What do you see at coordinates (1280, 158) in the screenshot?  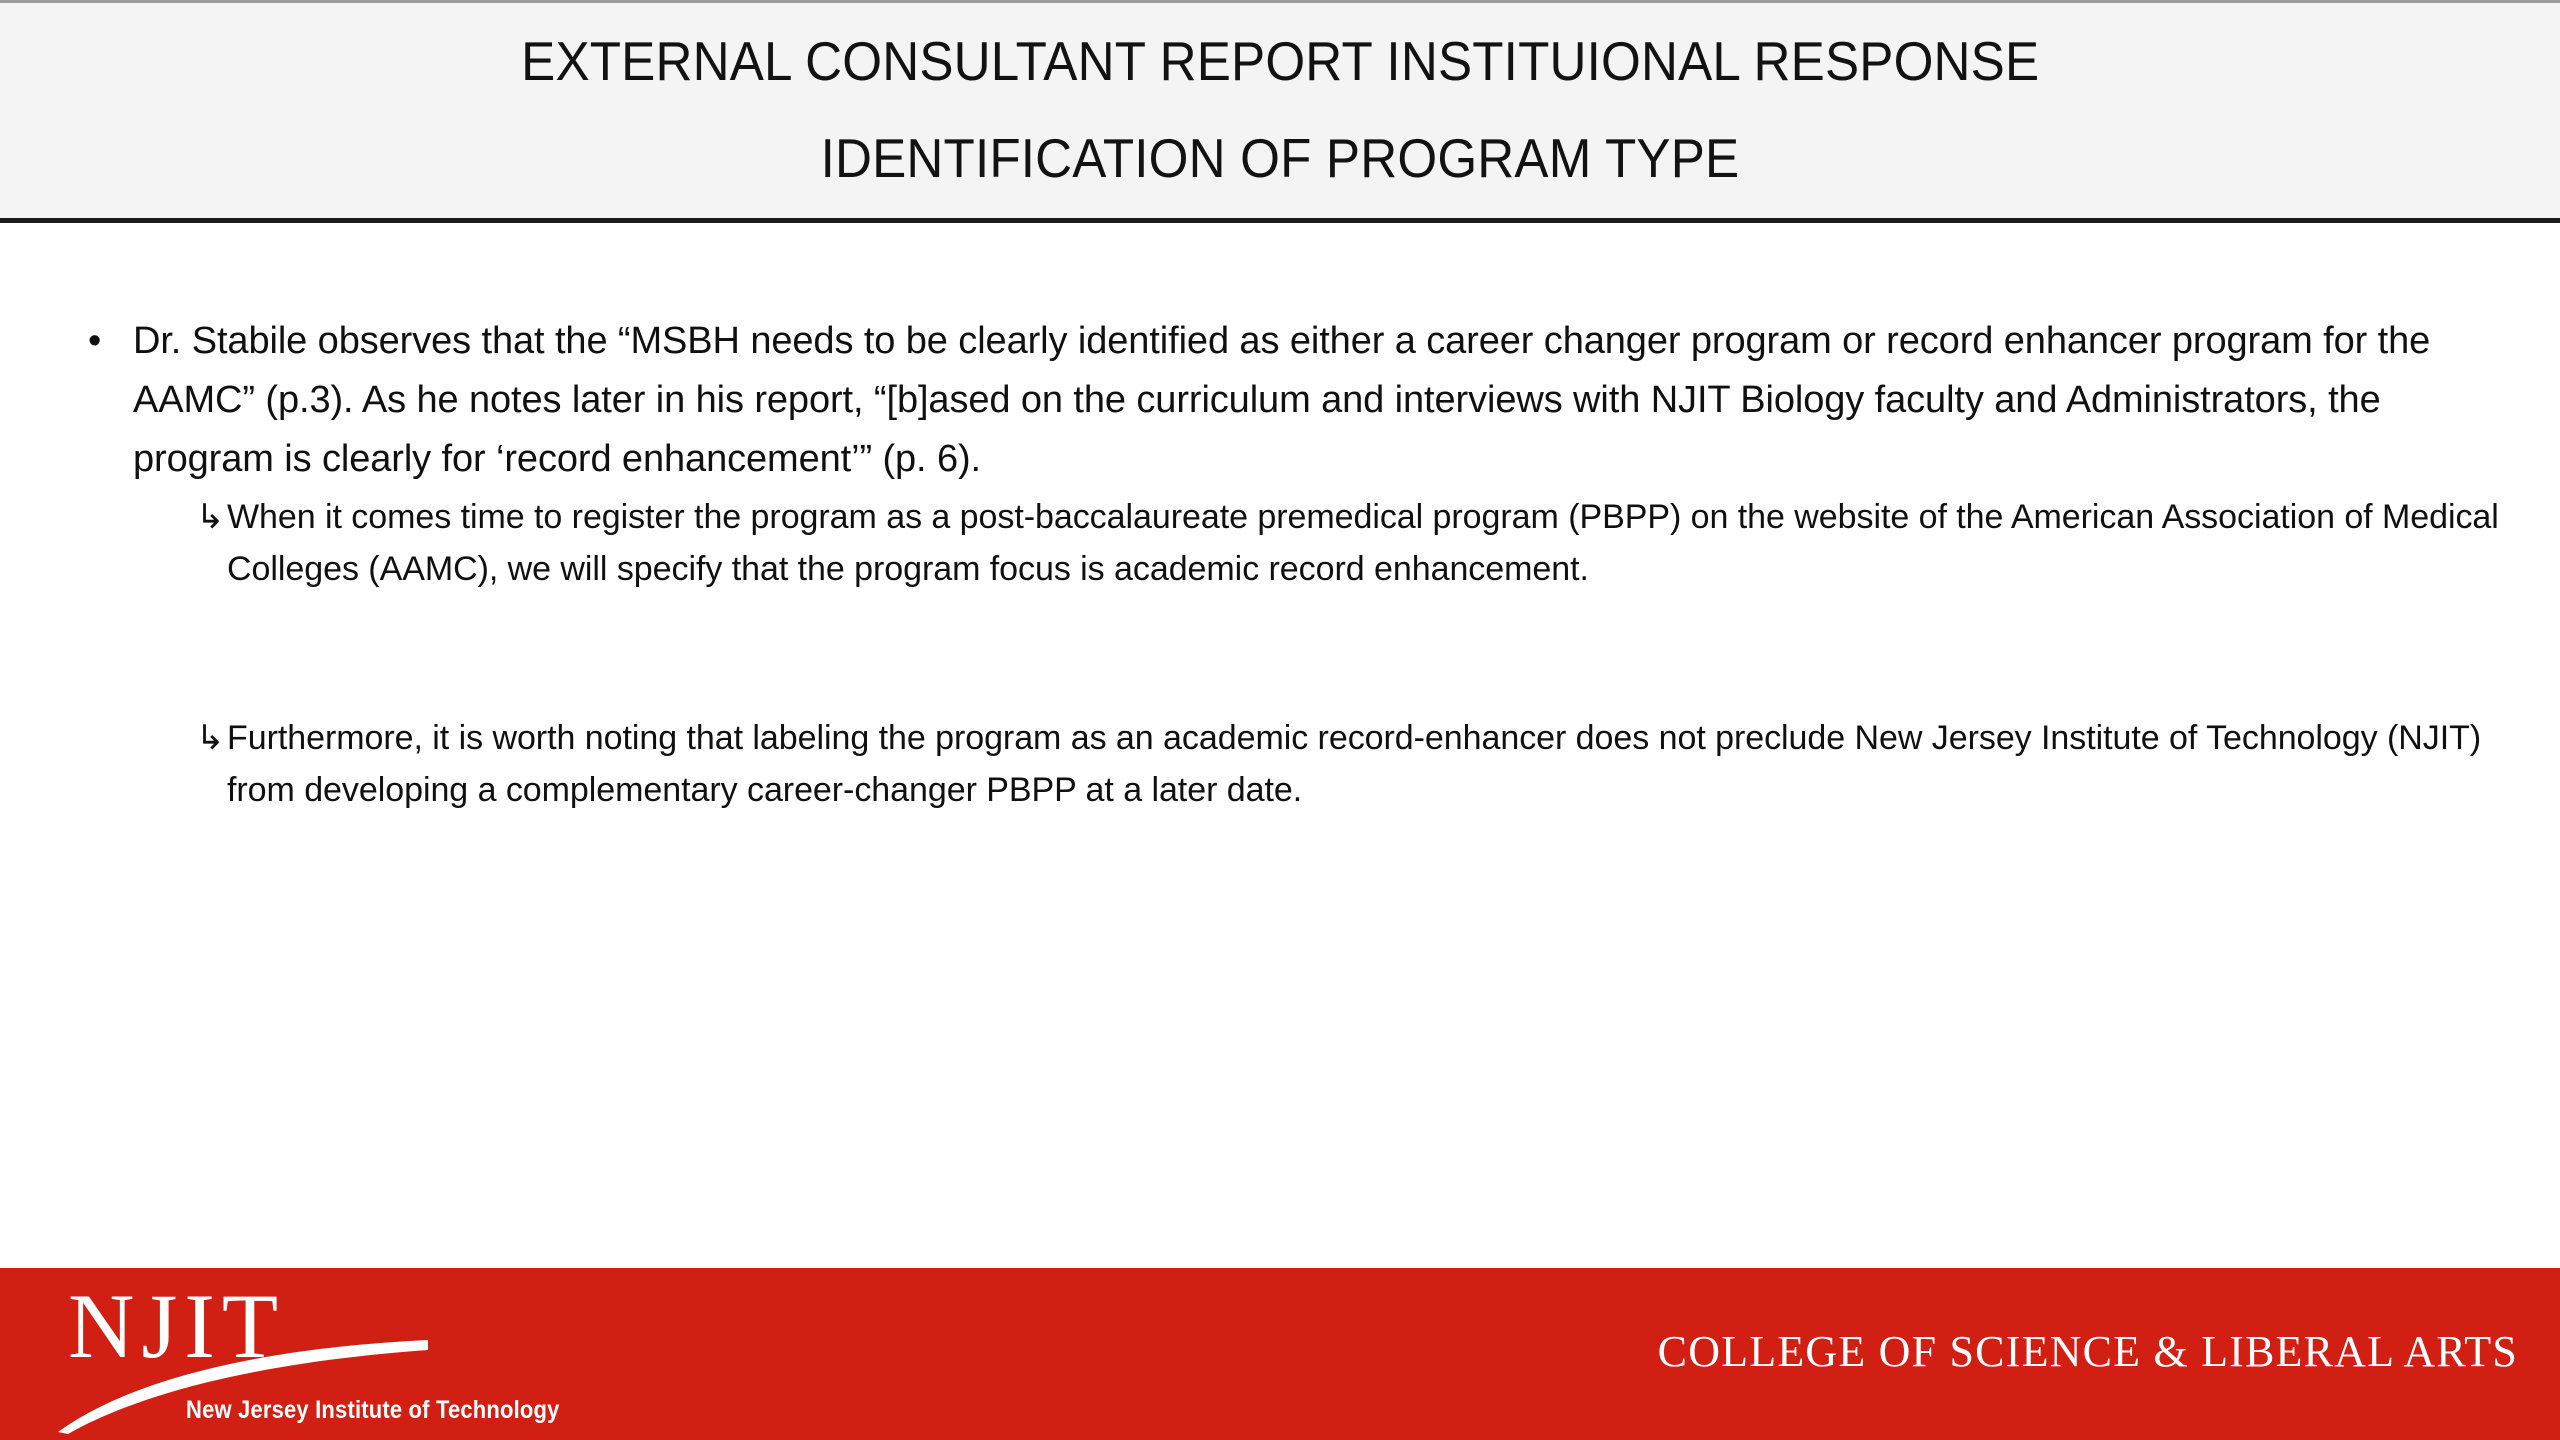 I see `slide-title-line-2: IDENTIFICATION OF PROGRAM TYPE` at bounding box center [1280, 158].